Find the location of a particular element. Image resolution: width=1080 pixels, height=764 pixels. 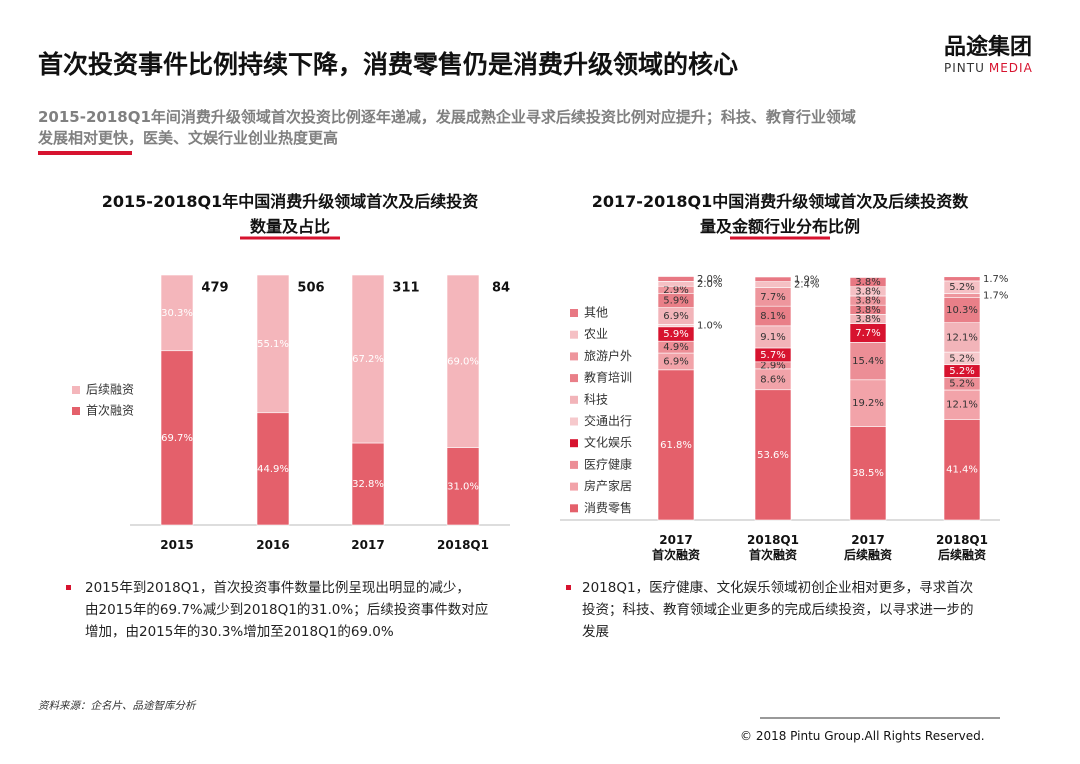

logo-line: 品途集团 is located at coordinates (988, 47).